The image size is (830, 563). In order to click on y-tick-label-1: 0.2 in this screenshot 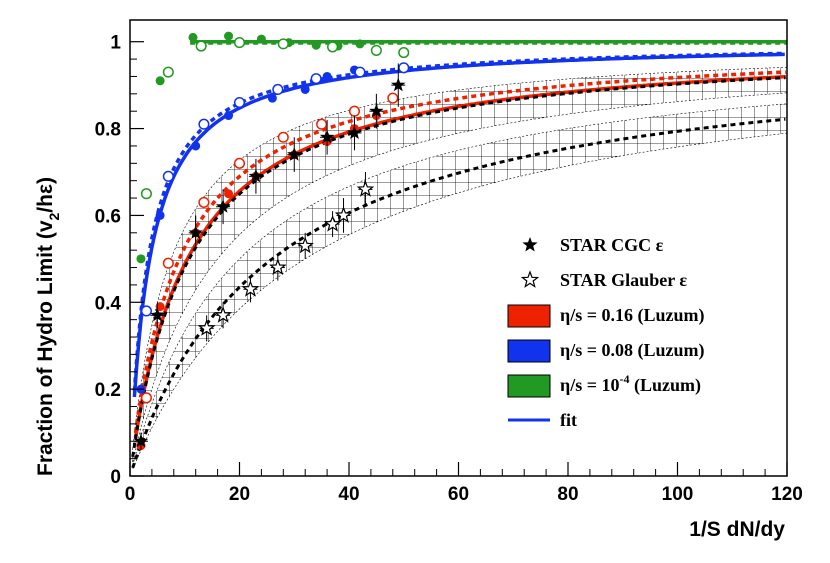, I will do `click(108, 390)`.